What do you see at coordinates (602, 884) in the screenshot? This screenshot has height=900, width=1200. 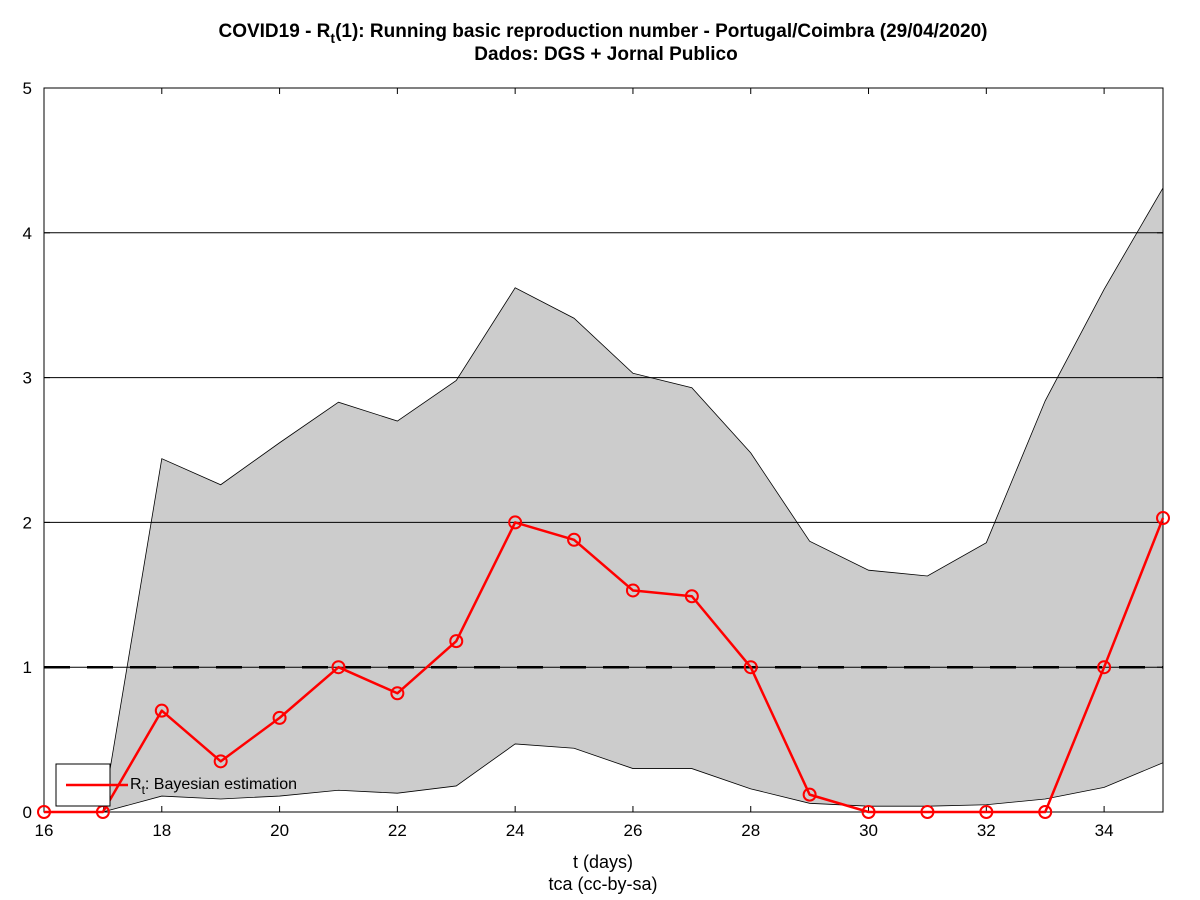 I see `credit-label: tca (cc-by-sa)` at bounding box center [602, 884].